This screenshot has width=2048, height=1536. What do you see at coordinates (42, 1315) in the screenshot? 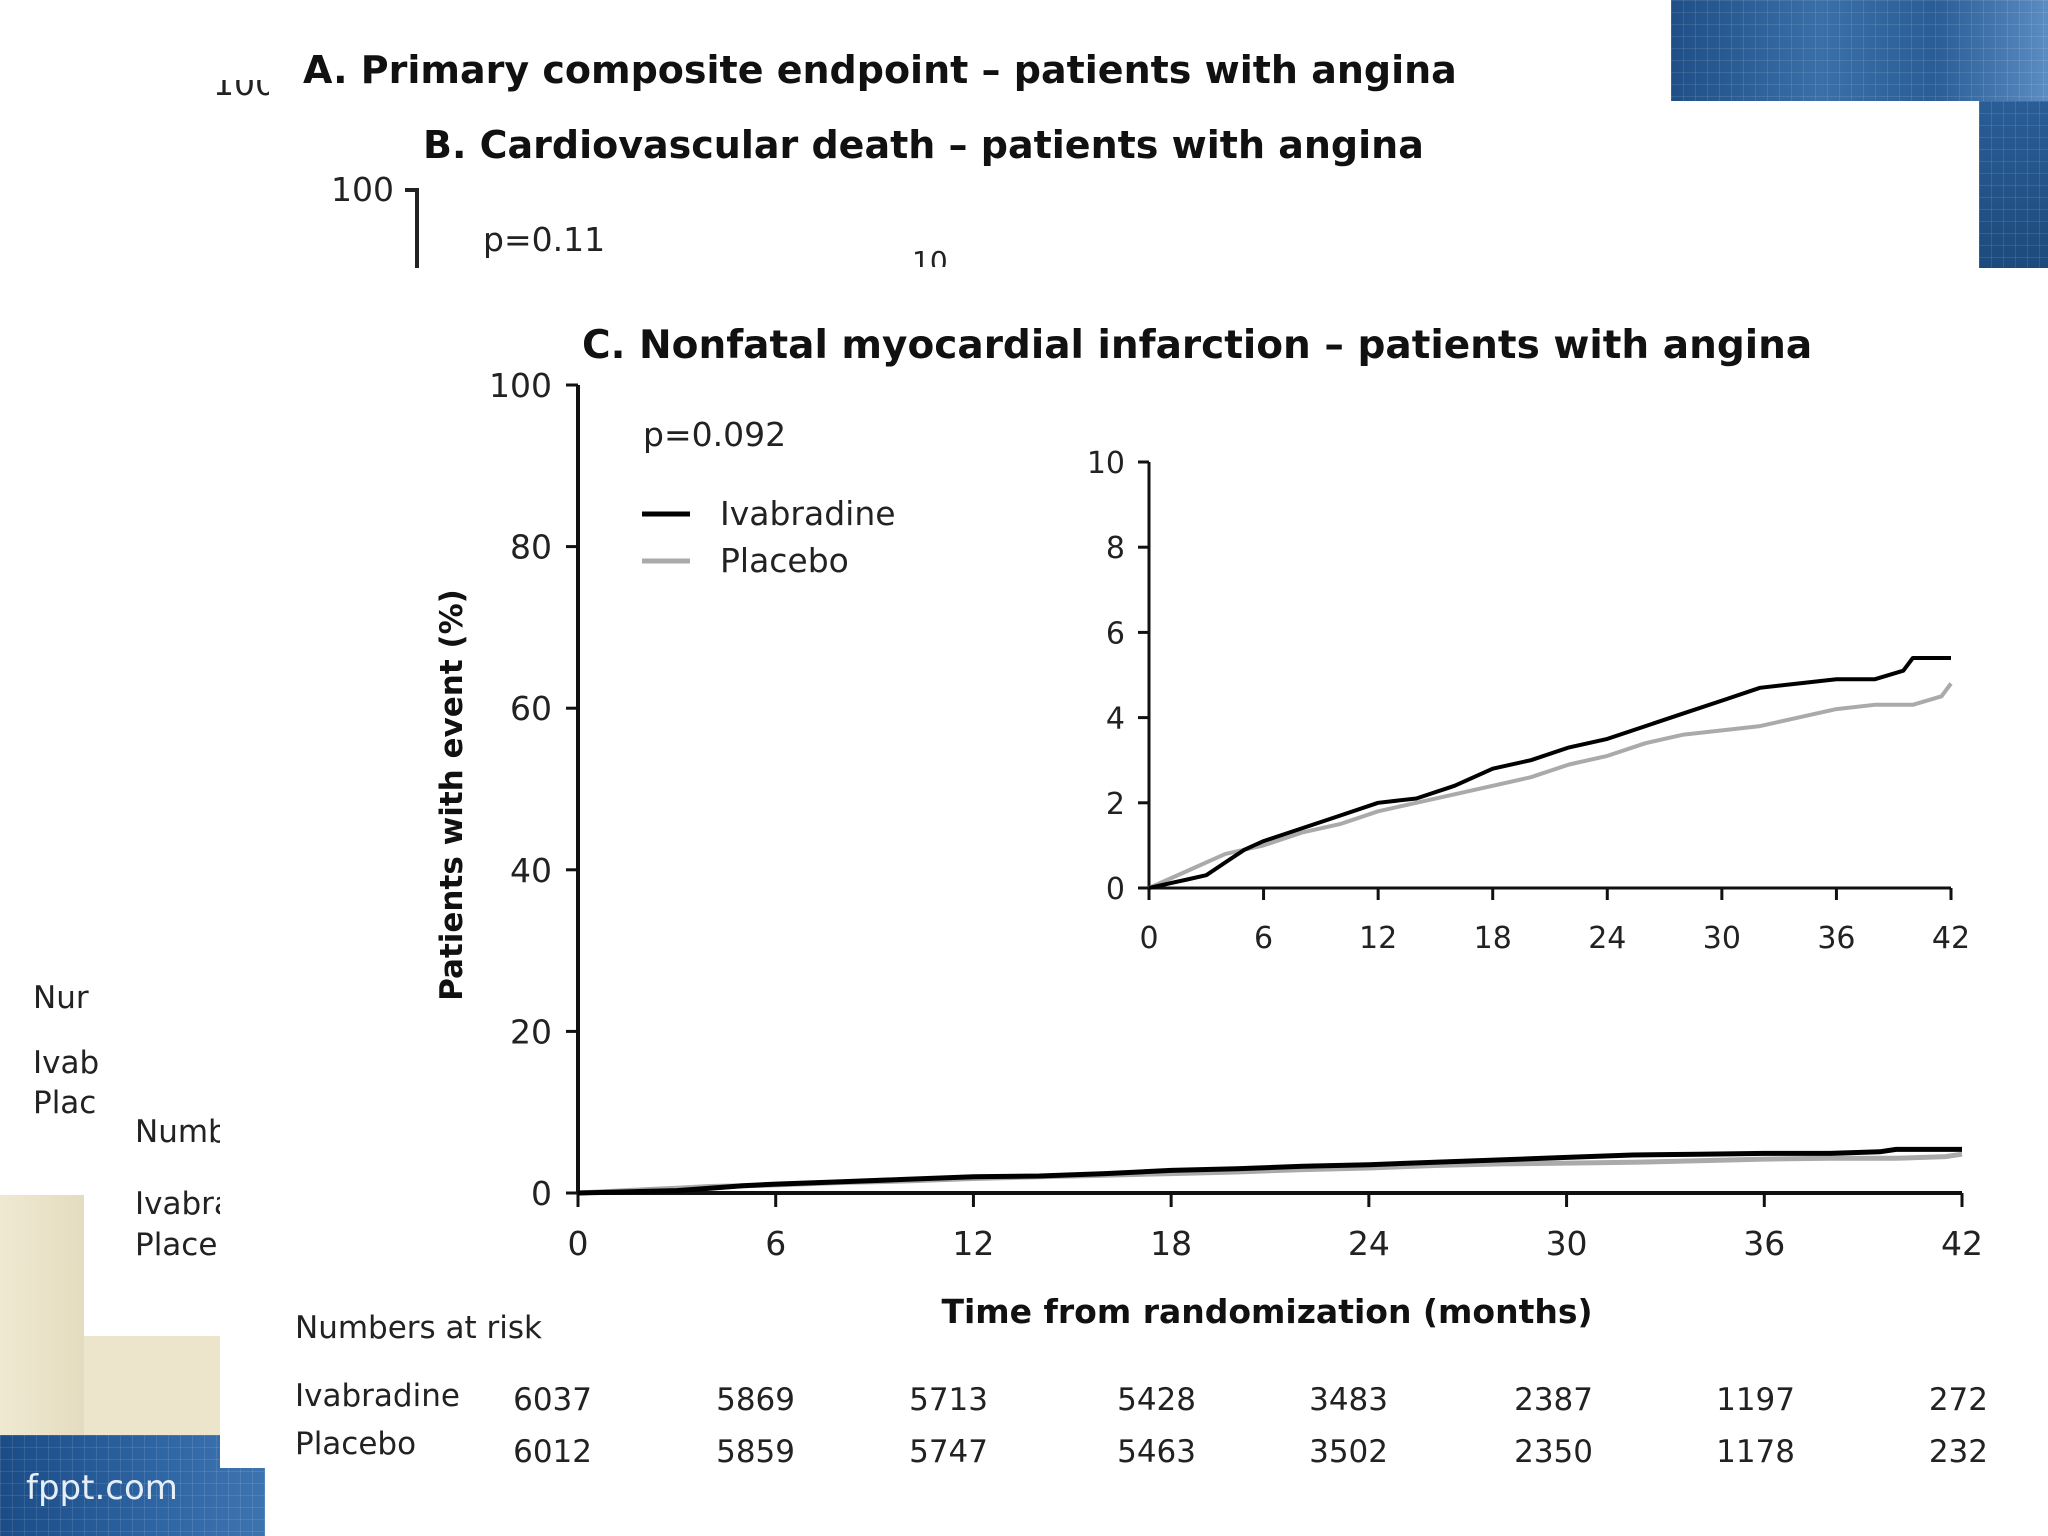
I see `template-decor-bottom-left` at bounding box center [42, 1315].